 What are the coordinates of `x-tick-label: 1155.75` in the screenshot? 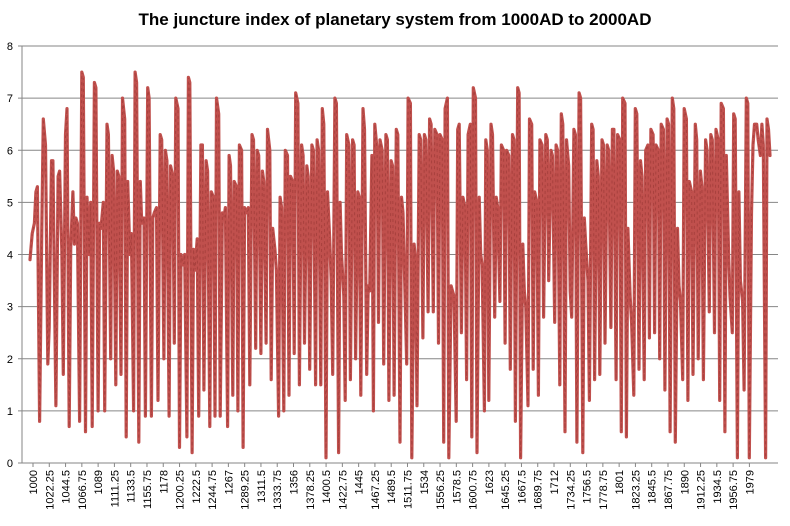 It's located at (148, 489).